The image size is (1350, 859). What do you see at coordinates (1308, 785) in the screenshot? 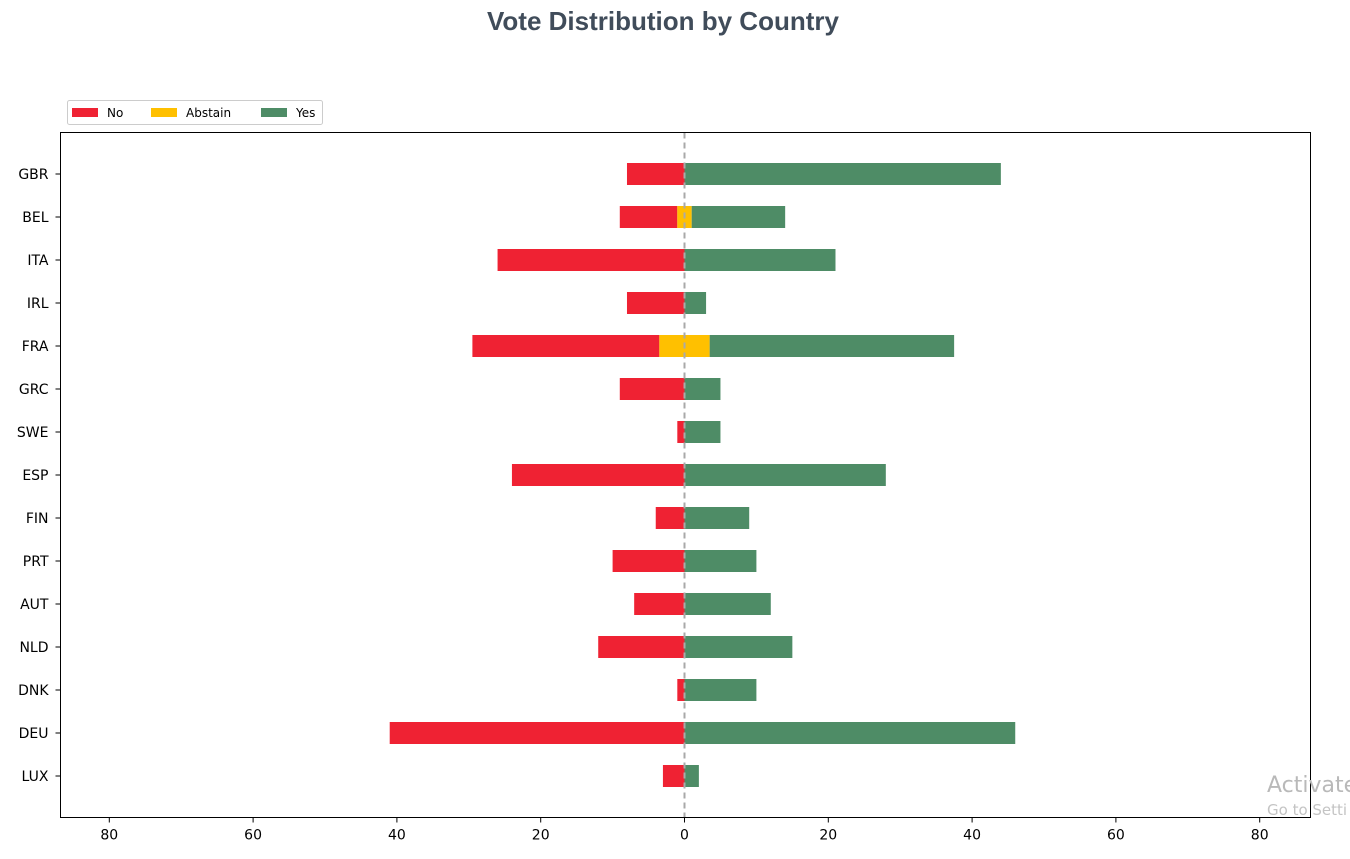
I see `watermark-line1: Activate` at bounding box center [1308, 785].